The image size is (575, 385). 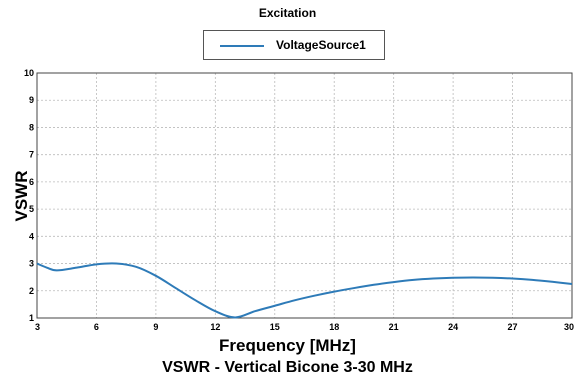 I want to click on y-tick-label: 9, so click(x=31, y=100).